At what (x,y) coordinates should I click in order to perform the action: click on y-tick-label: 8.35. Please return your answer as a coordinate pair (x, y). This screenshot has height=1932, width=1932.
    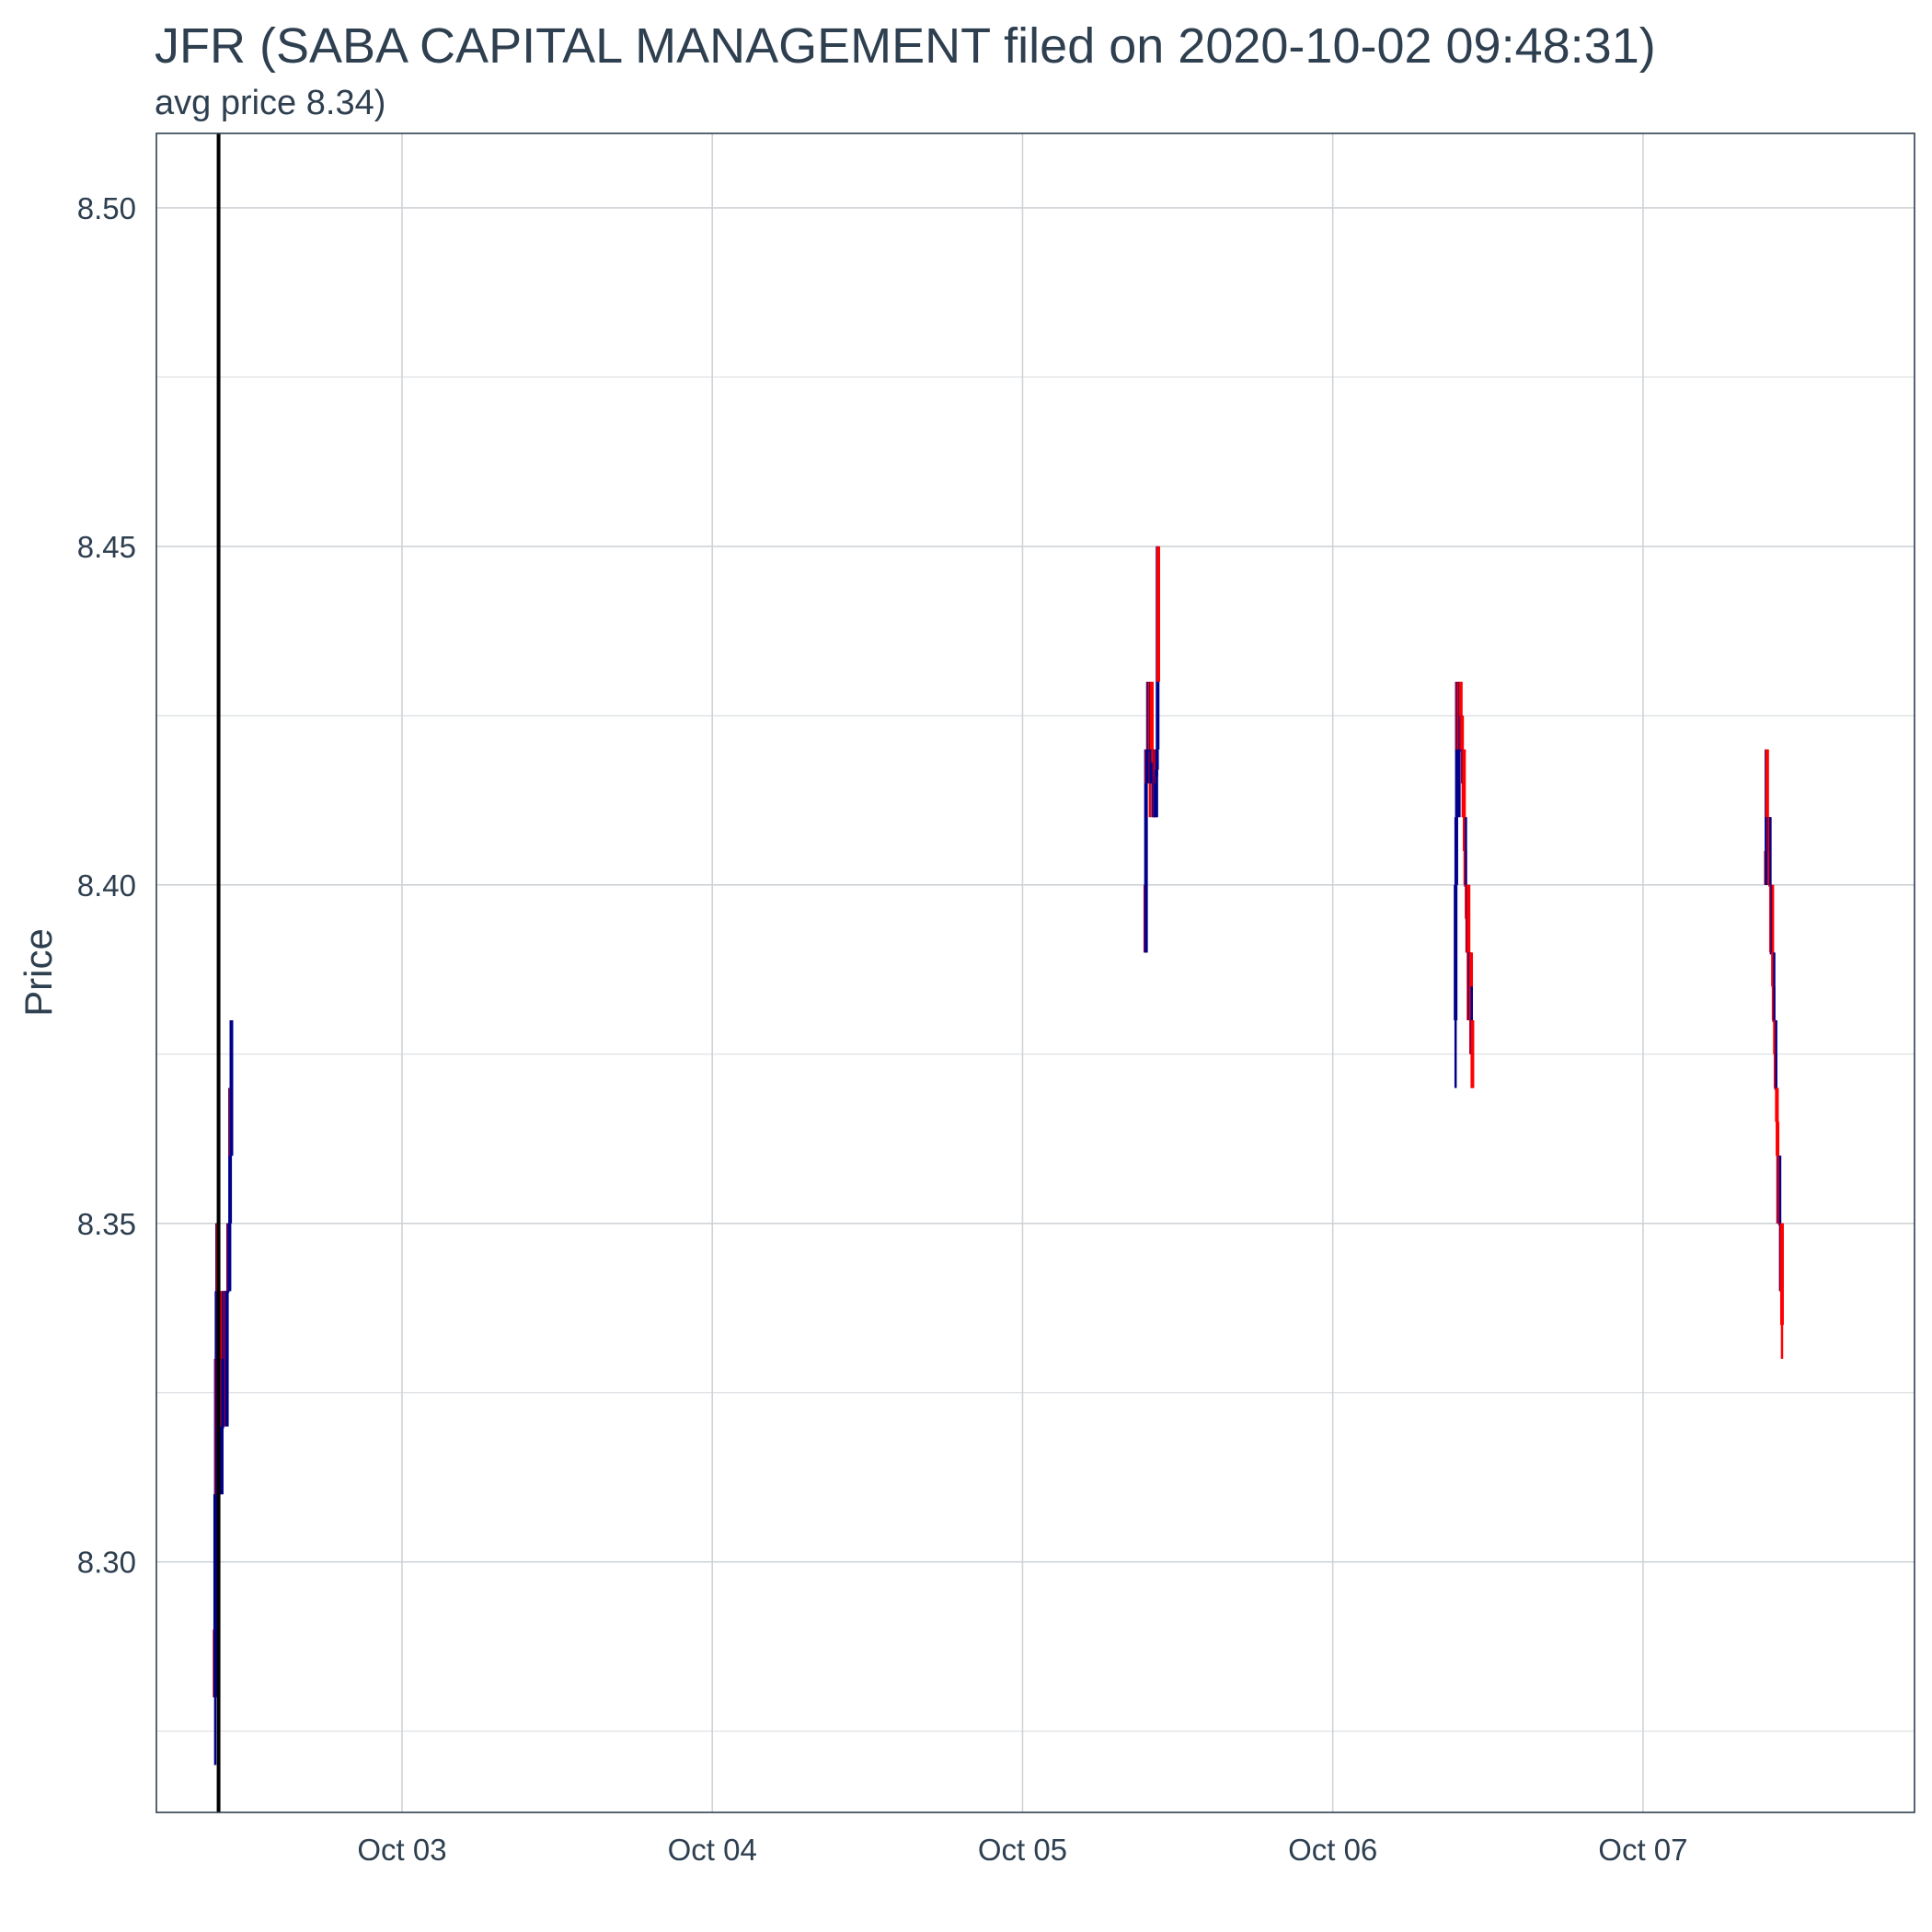
    Looking at the image, I should click on (106, 1224).